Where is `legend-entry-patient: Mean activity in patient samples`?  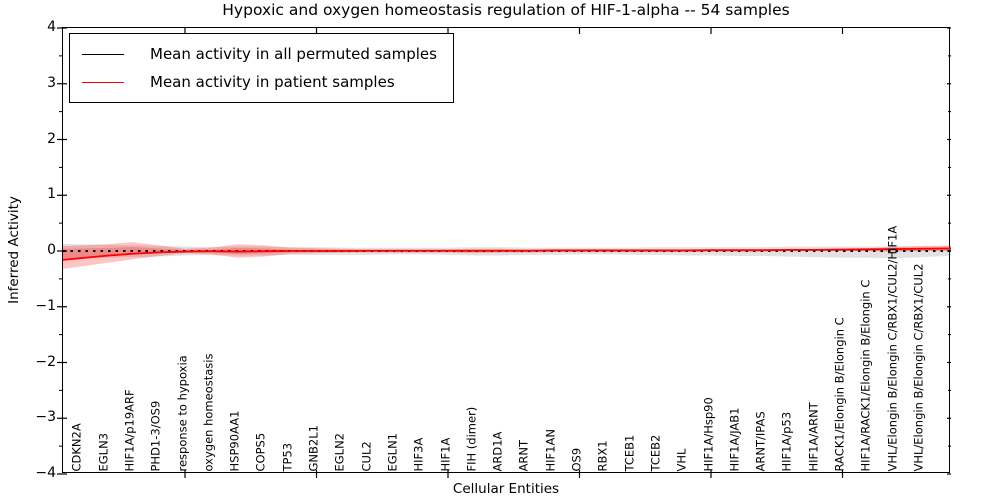 legend-entry-patient: Mean activity in patient samples is located at coordinates (259, 82).